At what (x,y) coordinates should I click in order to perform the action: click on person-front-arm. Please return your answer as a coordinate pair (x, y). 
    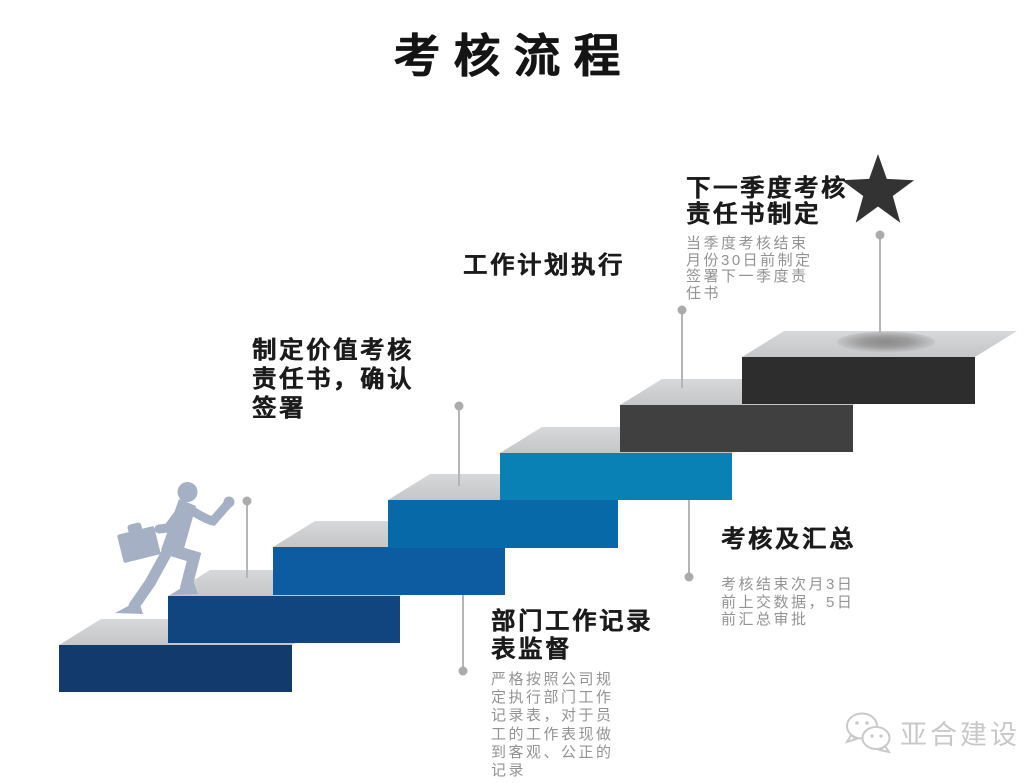
    Looking at the image, I should click on (209, 513).